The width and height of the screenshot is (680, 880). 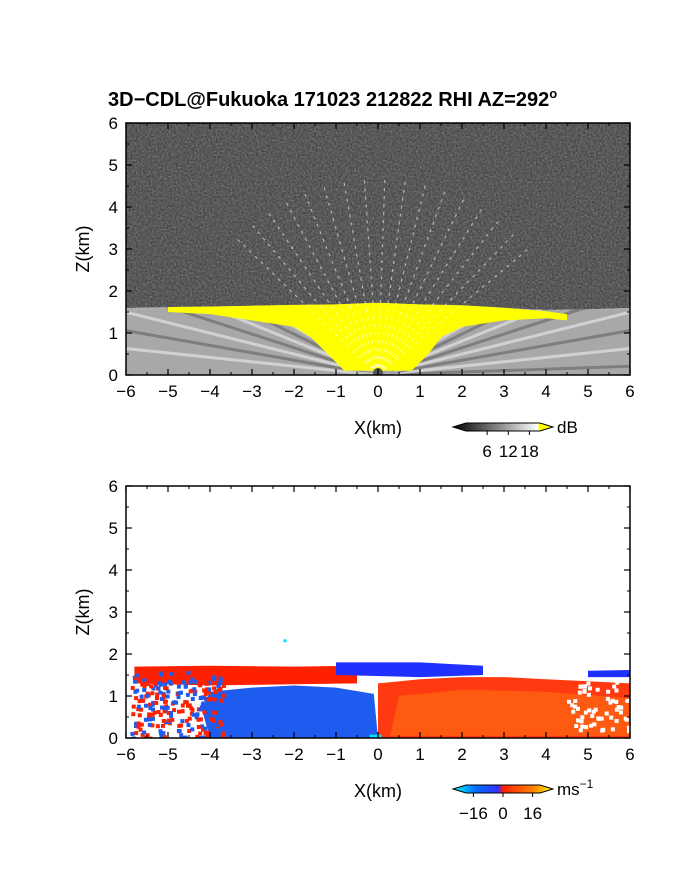 I want to click on y-tick-label: 5, so click(x=113, y=528).